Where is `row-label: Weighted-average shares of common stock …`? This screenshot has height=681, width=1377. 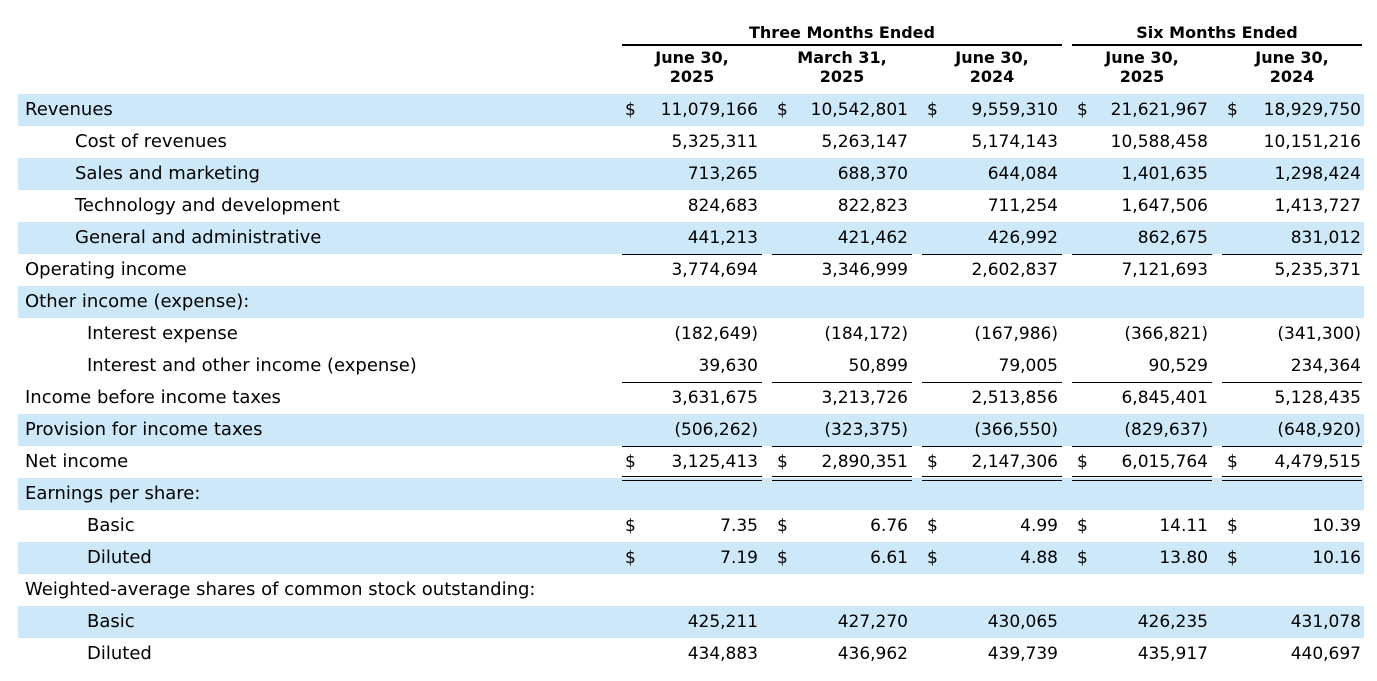 row-label: Weighted-average shares of common stock … is located at coordinates (280, 589).